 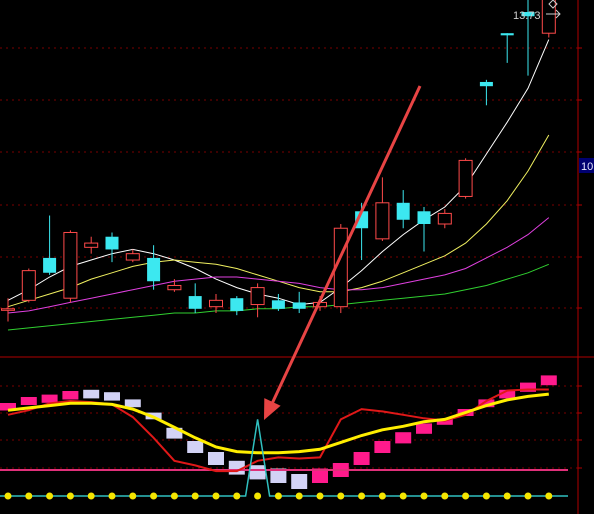 I want to click on max-price-marker-icon, so click(x=553, y=14).